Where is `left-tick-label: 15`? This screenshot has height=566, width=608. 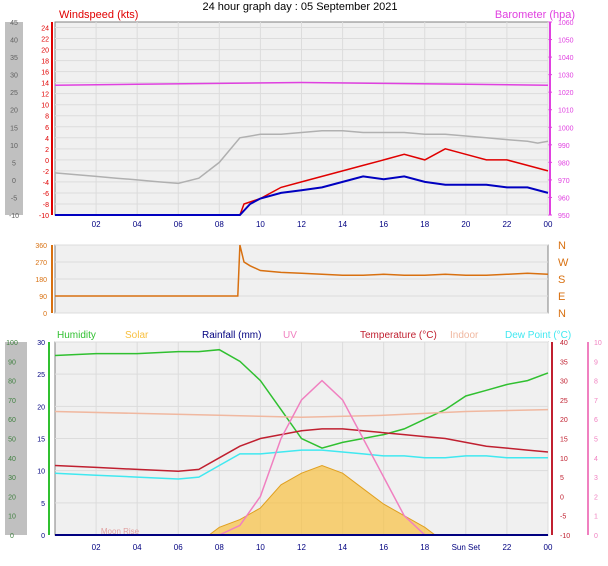 left-tick-label: 15 is located at coordinates (41, 440).